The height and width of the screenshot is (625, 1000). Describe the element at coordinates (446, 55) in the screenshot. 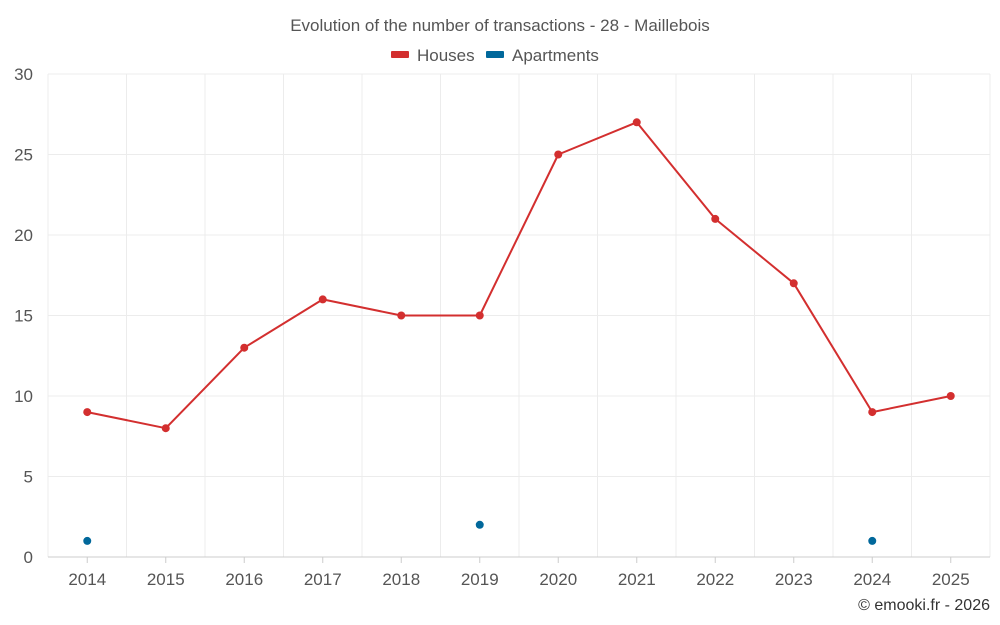

I see `legend-label-houses: Houses` at that location.